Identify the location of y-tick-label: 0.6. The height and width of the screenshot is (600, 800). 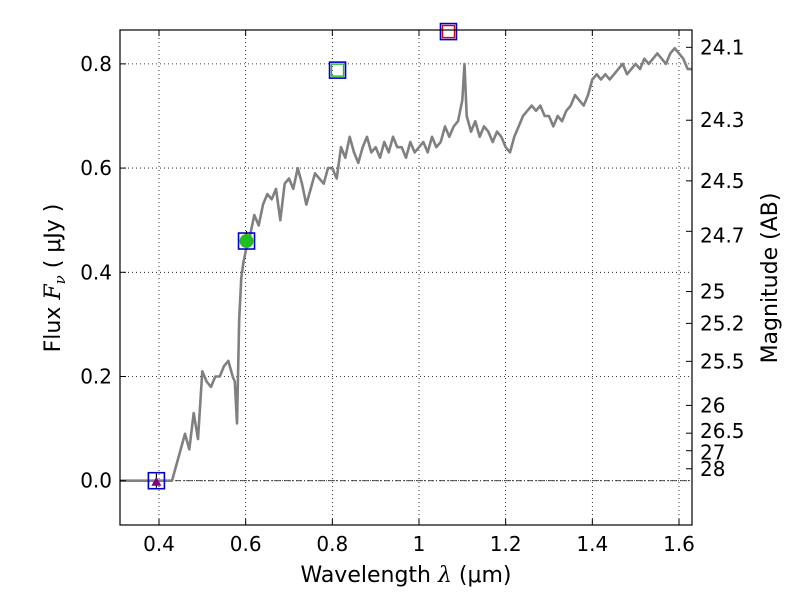
(96, 168).